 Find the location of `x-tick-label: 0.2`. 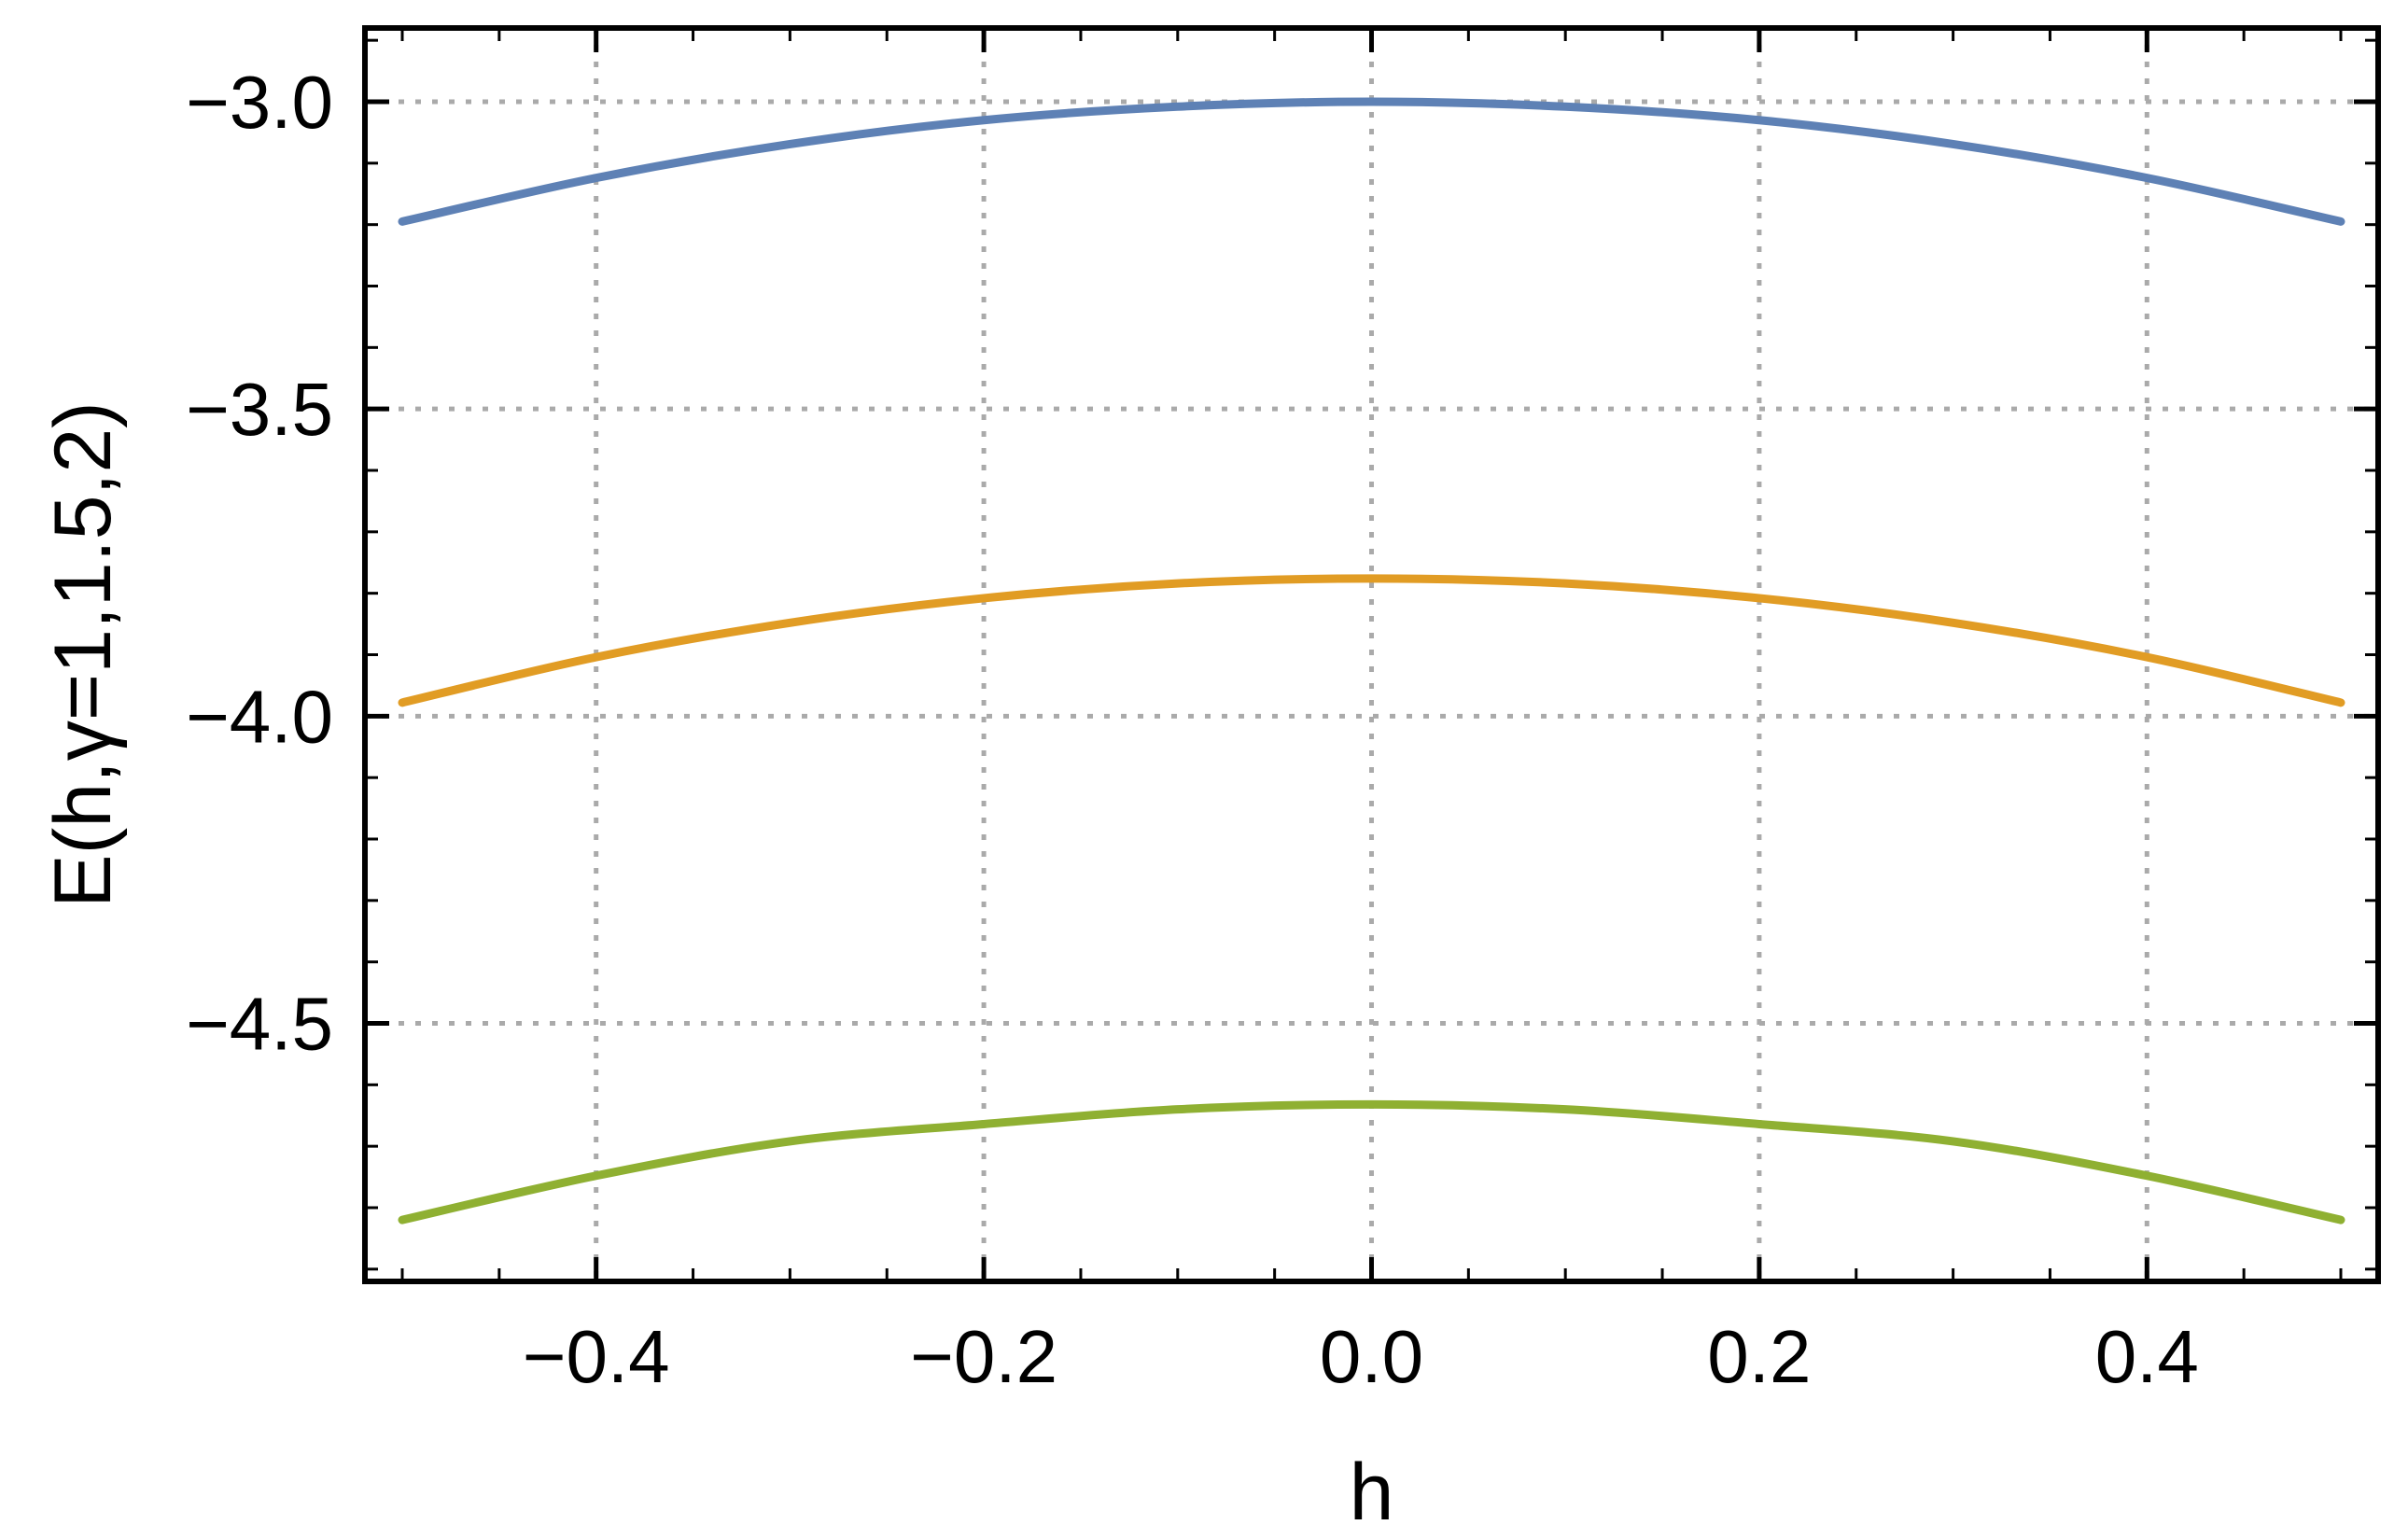

x-tick-label: 0.2 is located at coordinates (1759, 1356).